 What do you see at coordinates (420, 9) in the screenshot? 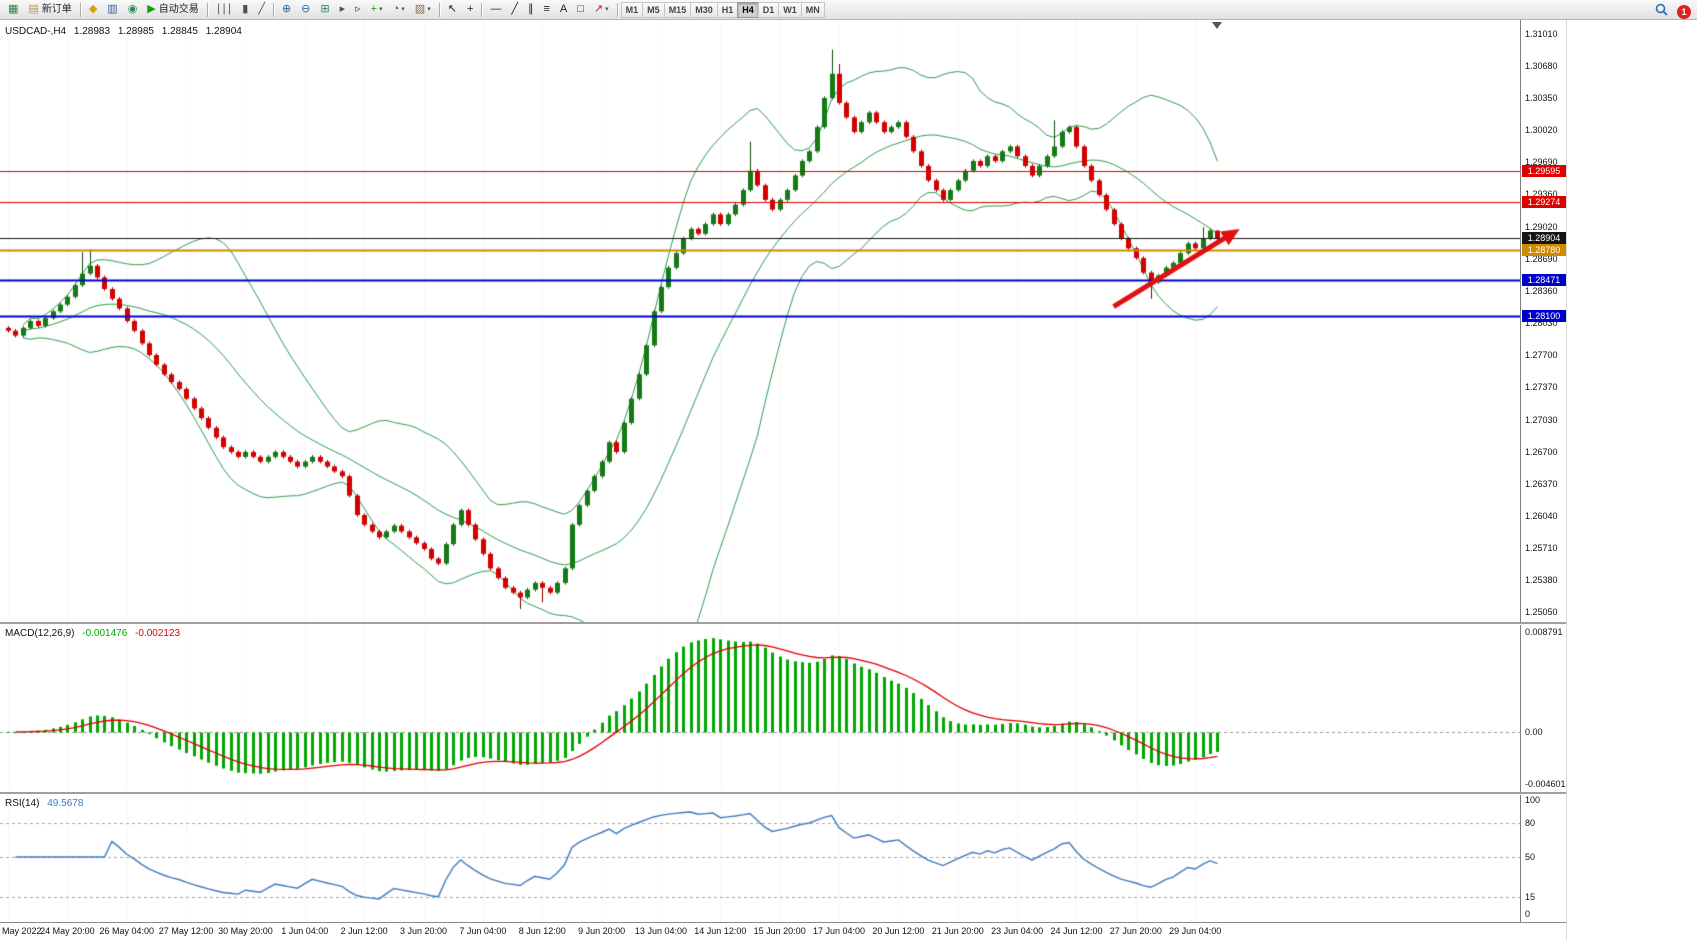
I see `templates-icon: ▨` at bounding box center [420, 9].